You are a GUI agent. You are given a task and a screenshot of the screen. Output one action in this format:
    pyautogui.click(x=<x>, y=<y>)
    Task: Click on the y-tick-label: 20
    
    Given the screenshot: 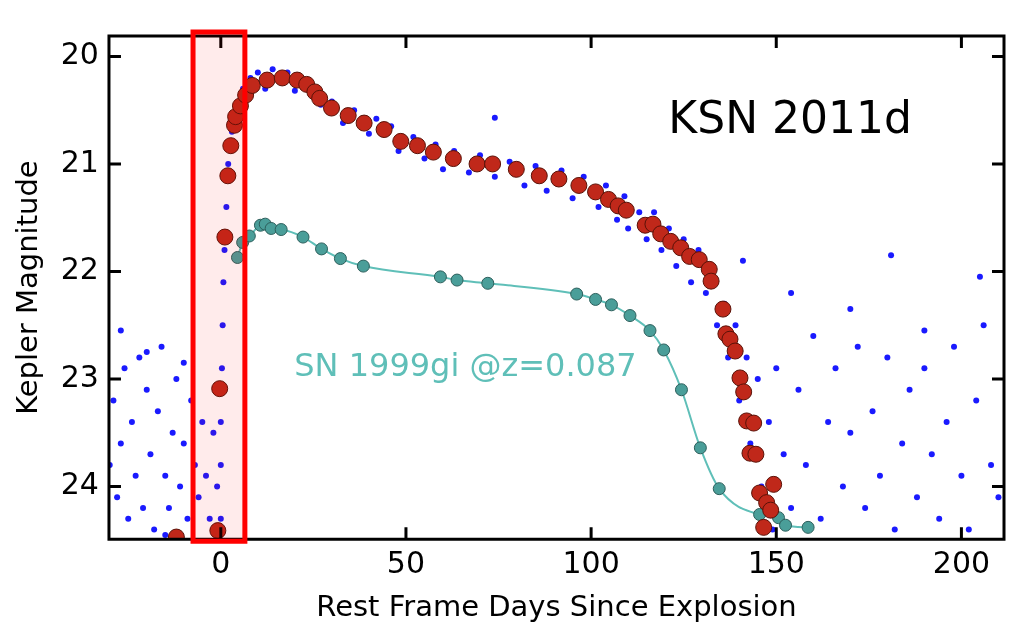 What is the action you would take?
    pyautogui.click(x=79, y=54)
    